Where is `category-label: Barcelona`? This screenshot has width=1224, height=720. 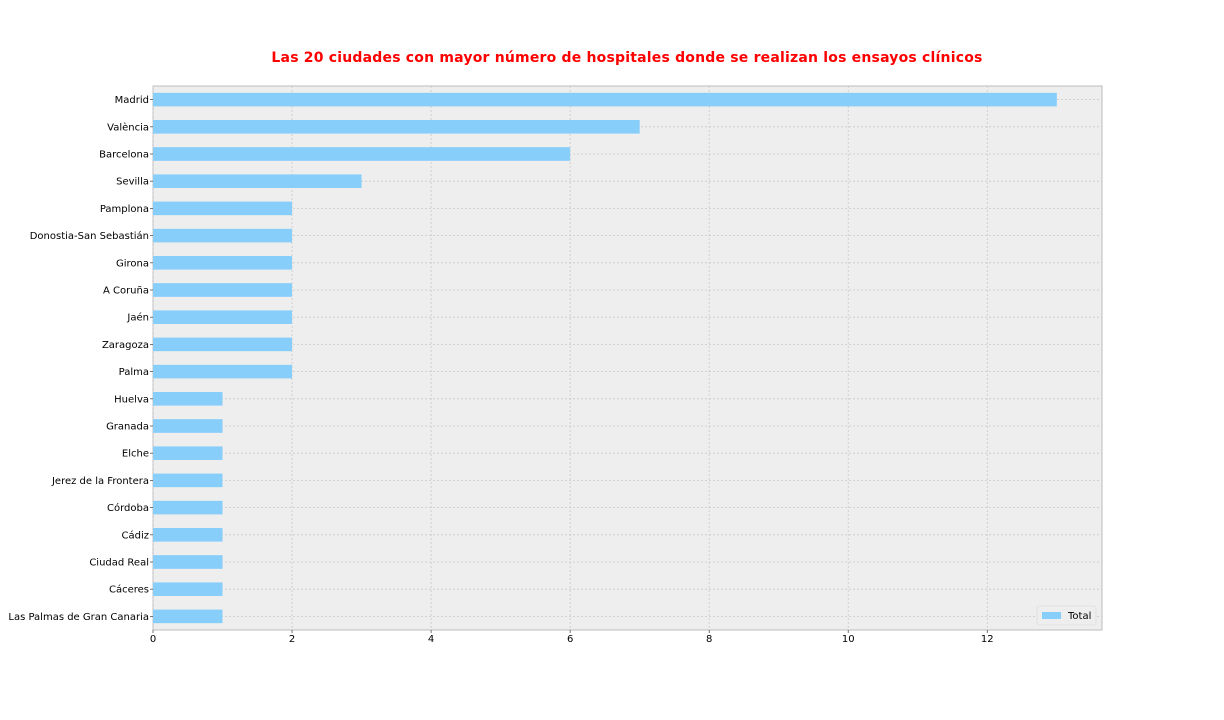 category-label: Barcelona is located at coordinates (124, 155).